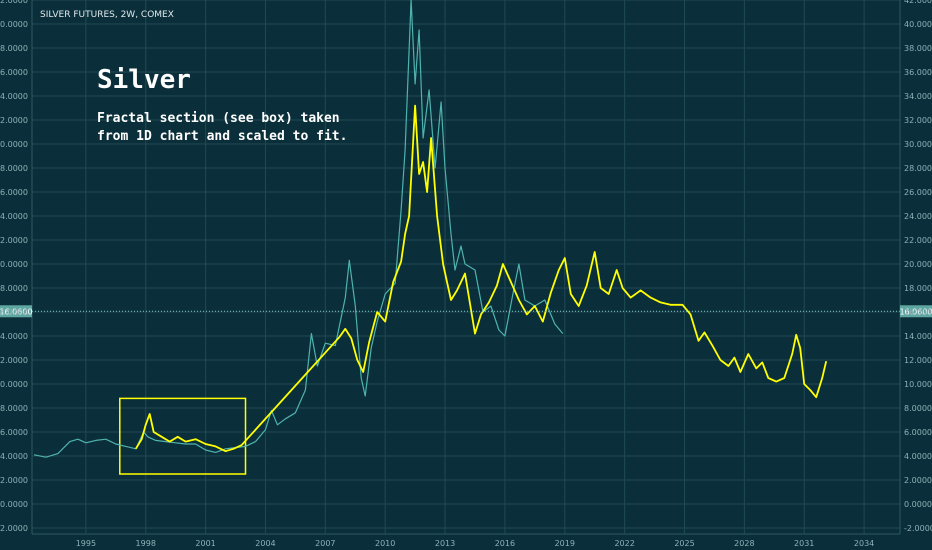 Image resolution: width=932 pixels, height=550 pixels. I want to click on annotation-title: Silver, so click(144, 80).